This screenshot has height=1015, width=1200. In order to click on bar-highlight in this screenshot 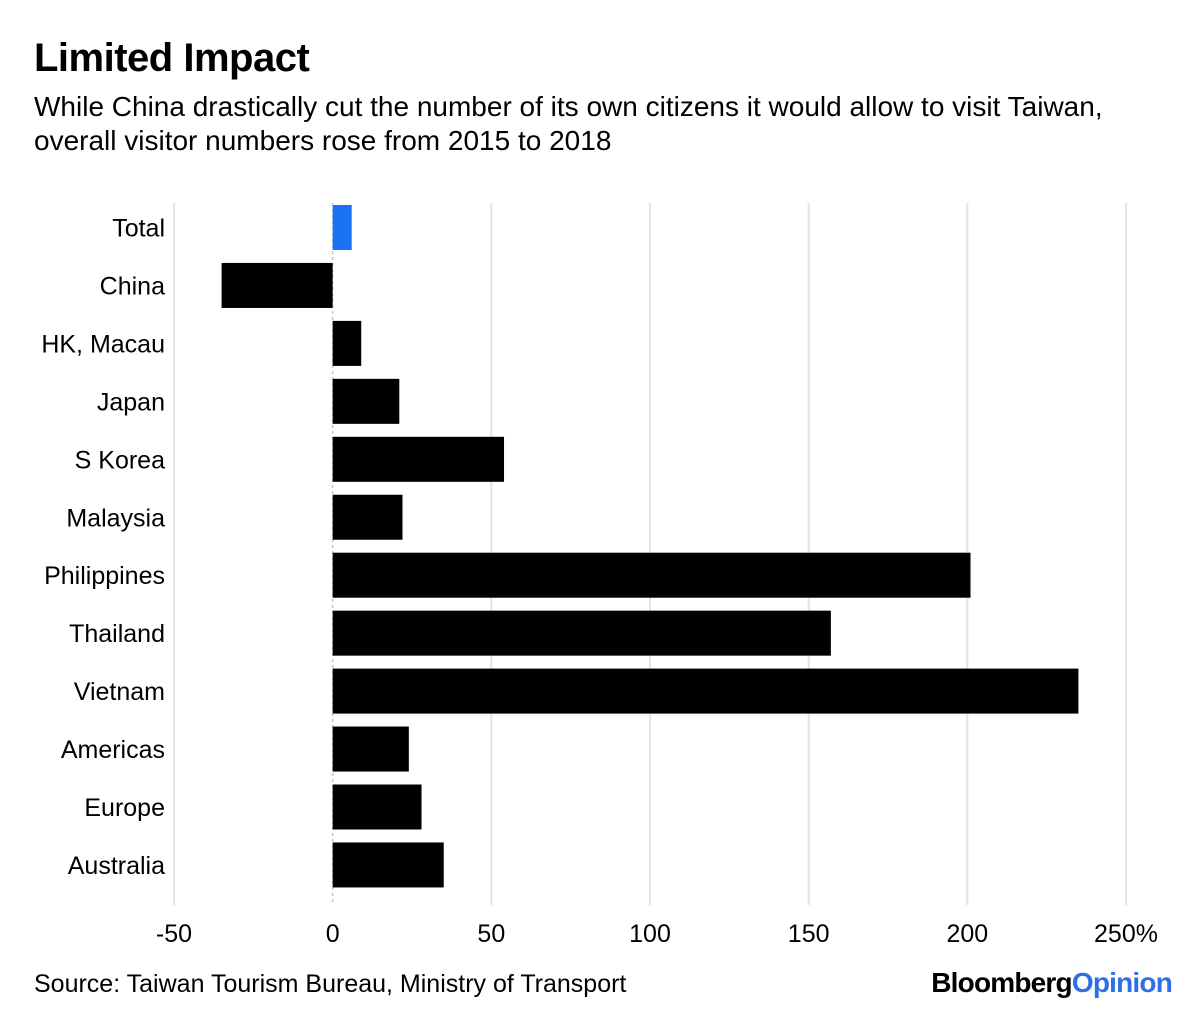, I will do `click(342, 227)`.